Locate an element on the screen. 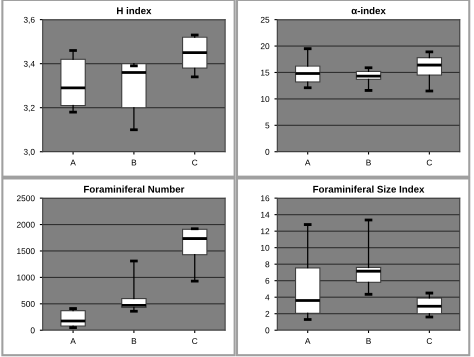  y-tick-label: 4 is located at coordinates (267, 297).